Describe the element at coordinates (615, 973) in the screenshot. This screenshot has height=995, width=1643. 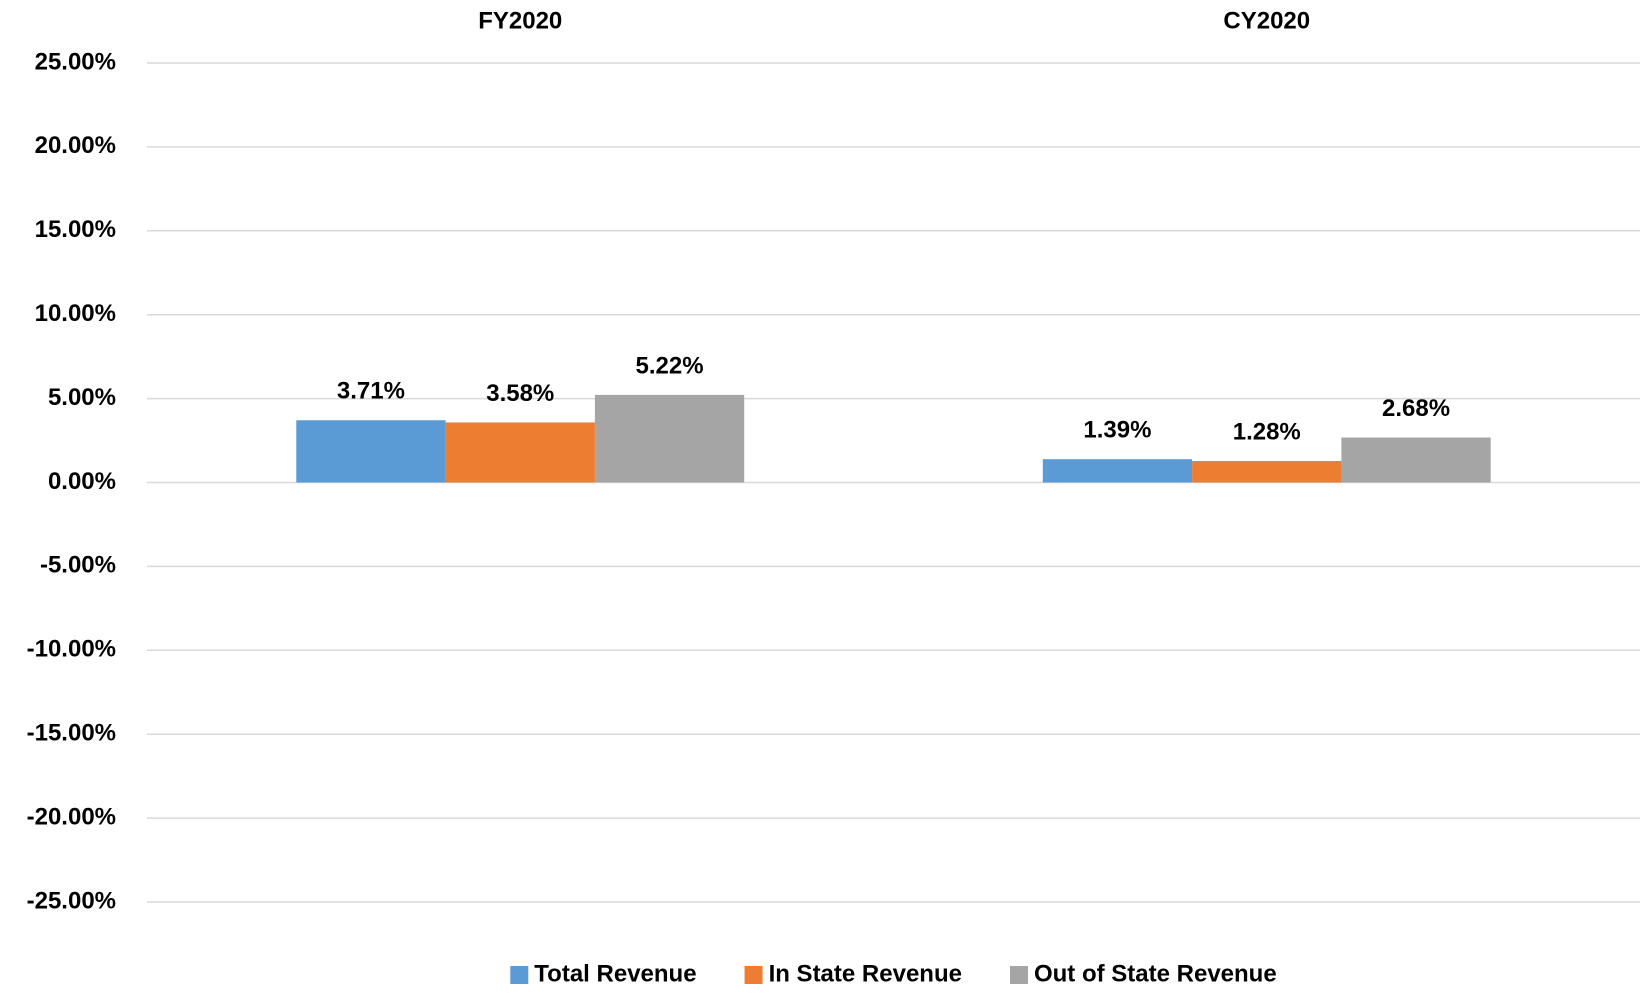
I see `legend-label: Total Revenue` at that location.